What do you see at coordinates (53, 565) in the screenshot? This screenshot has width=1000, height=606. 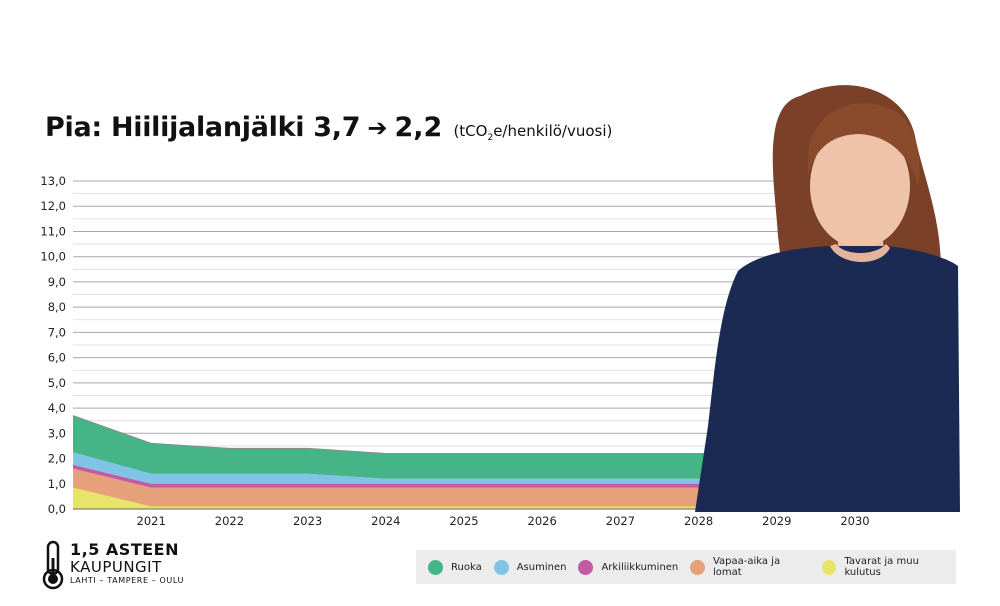 I see `thermometer-icon` at bounding box center [53, 565].